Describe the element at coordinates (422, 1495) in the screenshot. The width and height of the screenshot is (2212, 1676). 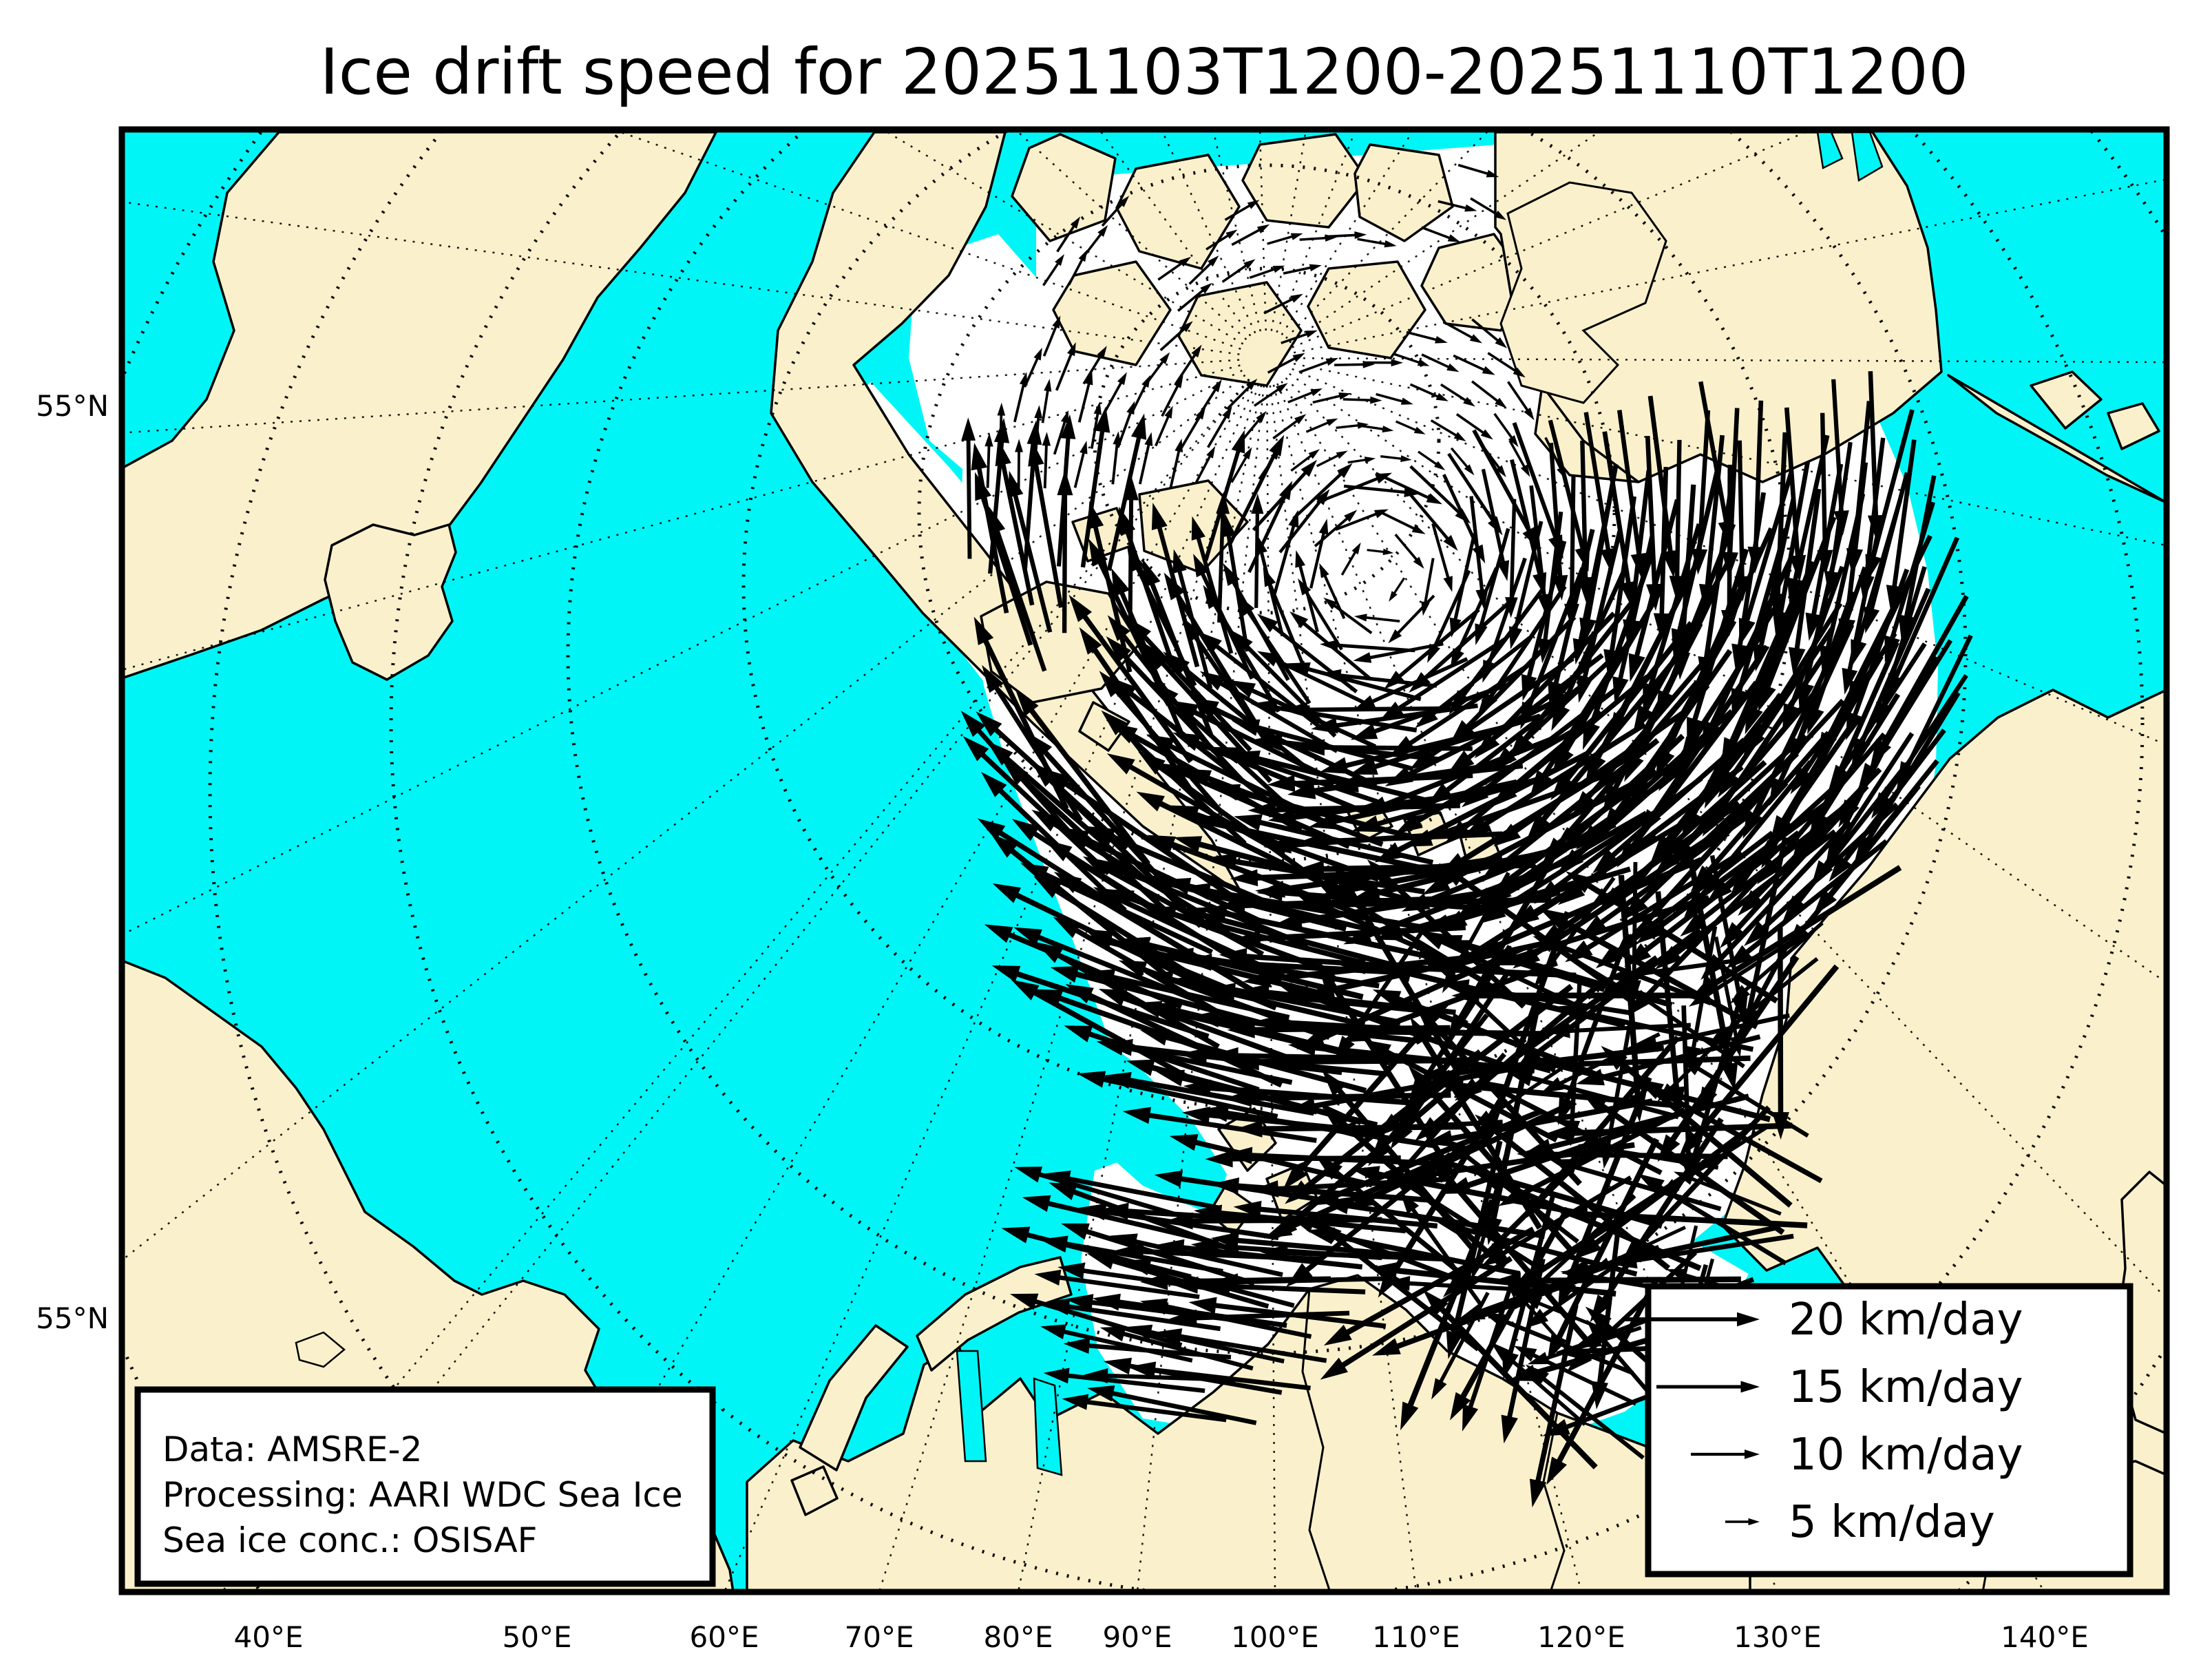
I see `annotation-line-processing: Processing: AARI WDC Sea Ice` at that location.